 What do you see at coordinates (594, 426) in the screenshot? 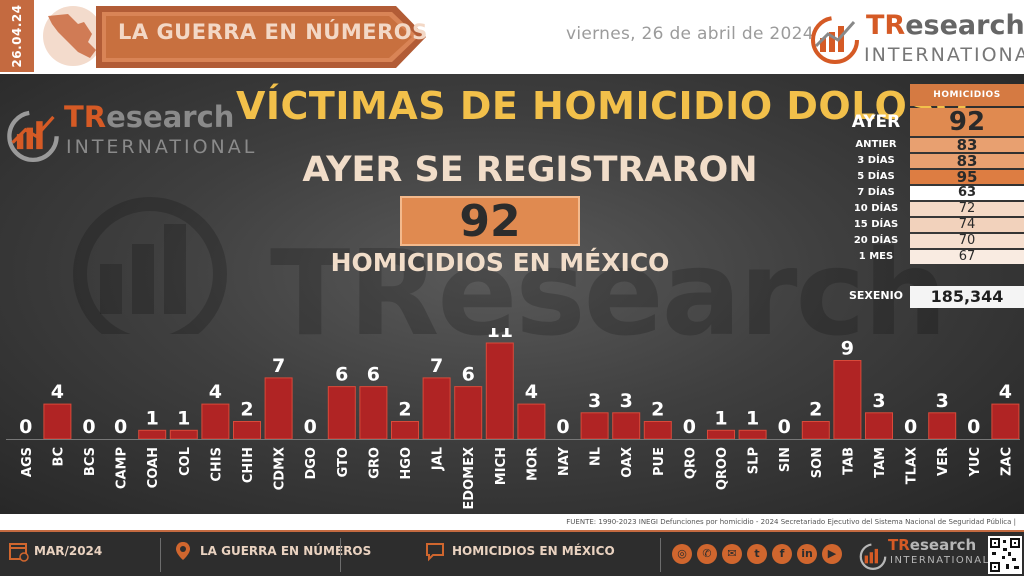
I see `bar-nl` at bounding box center [594, 426].